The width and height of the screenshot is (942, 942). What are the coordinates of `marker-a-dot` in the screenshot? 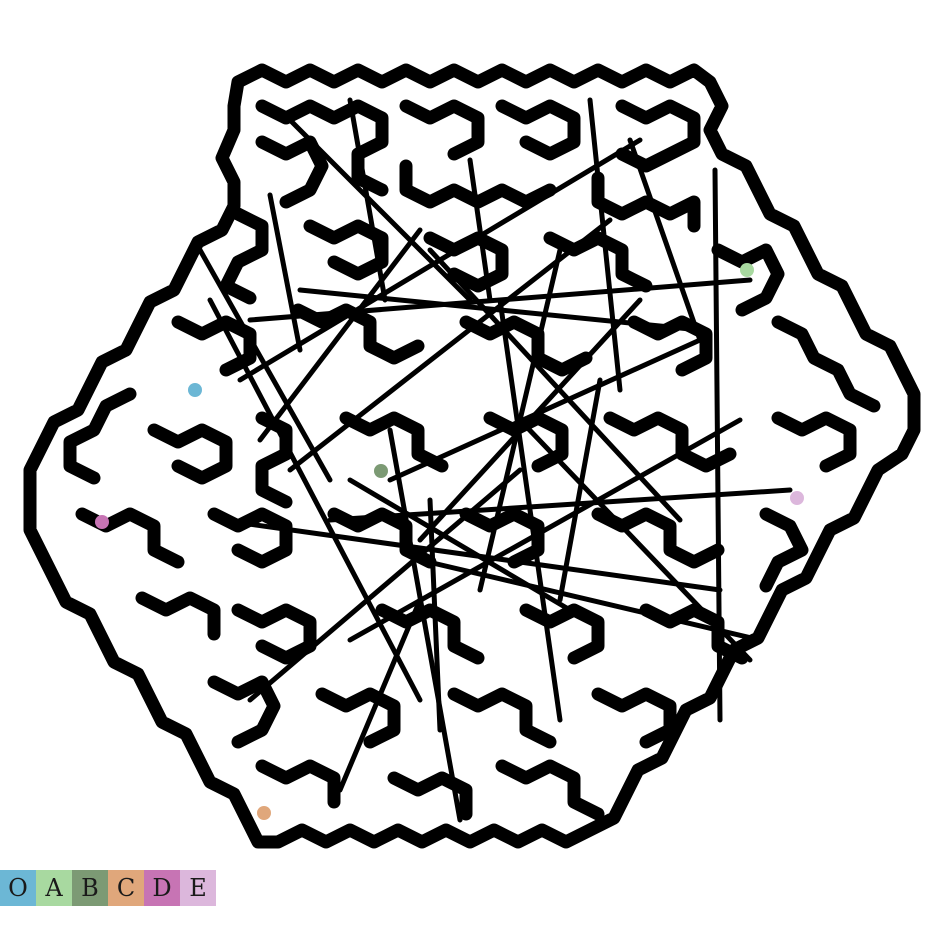 It's located at (747, 270).